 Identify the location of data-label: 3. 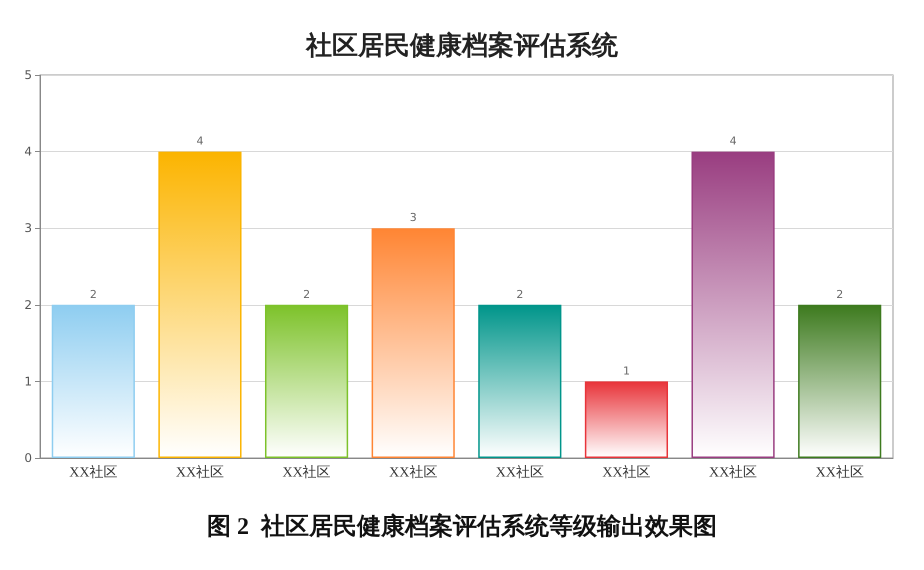
(413, 217).